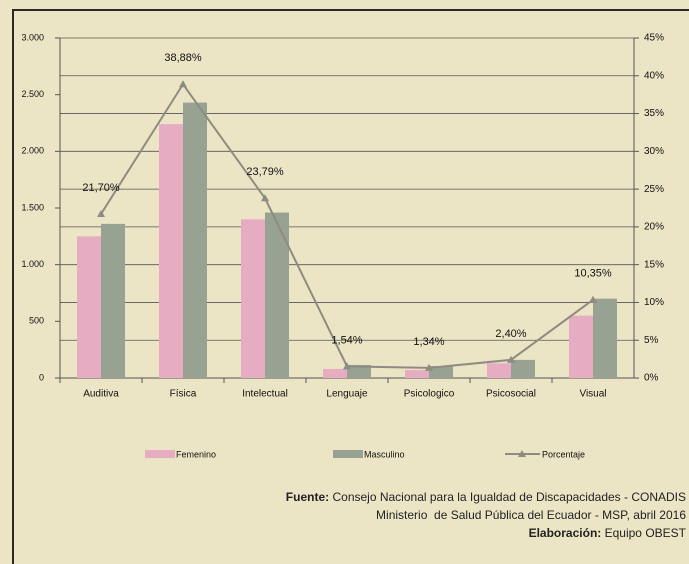  I want to click on data-label: 23,79%, so click(265, 172).